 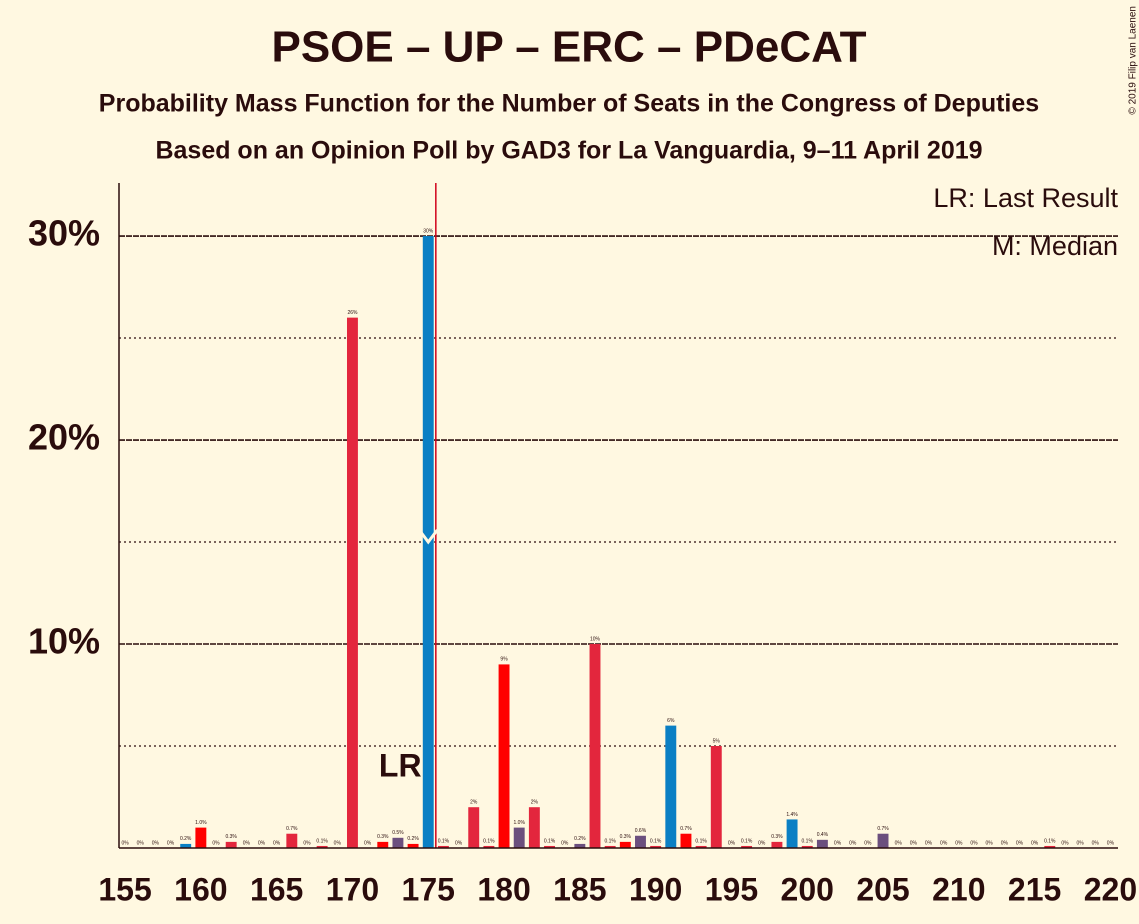 What do you see at coordinates (731, 889) in the screenshot?
I see `x-tick-label: 195` at bounding box center [731, 889].